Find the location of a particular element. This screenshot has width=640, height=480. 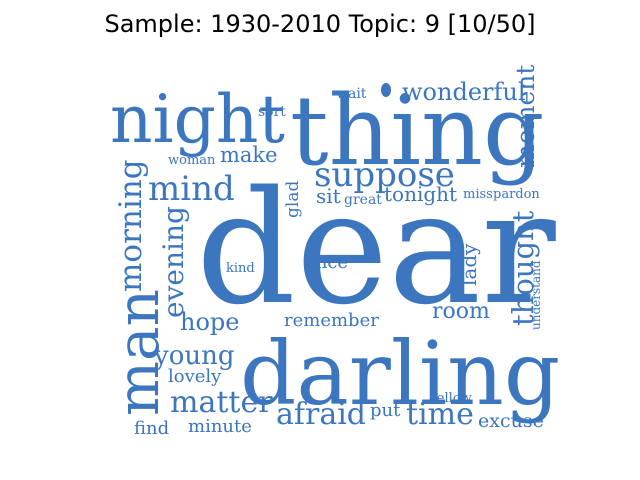

word-afraid: afraid is located at coordinates (321, 414).